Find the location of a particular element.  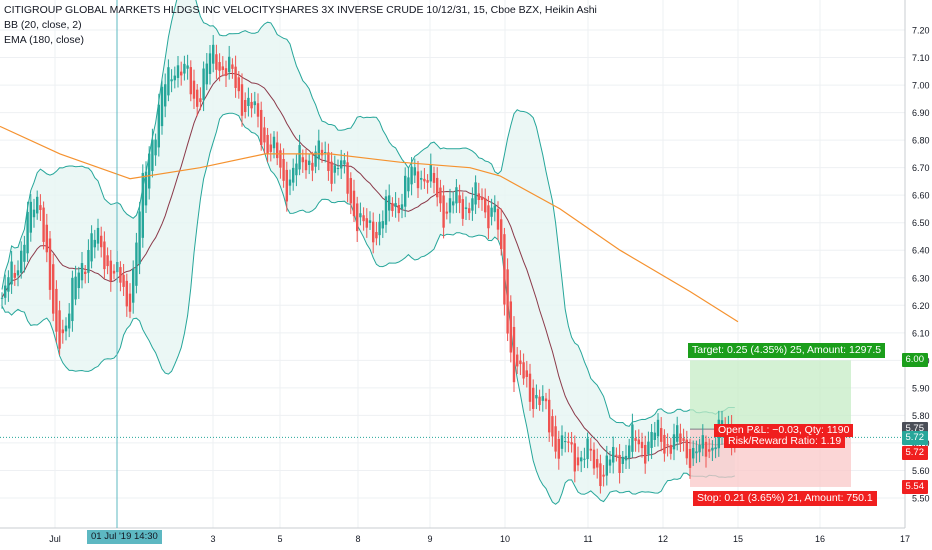

y-tick-label: 6.10 is located at coordinates (921, 333).